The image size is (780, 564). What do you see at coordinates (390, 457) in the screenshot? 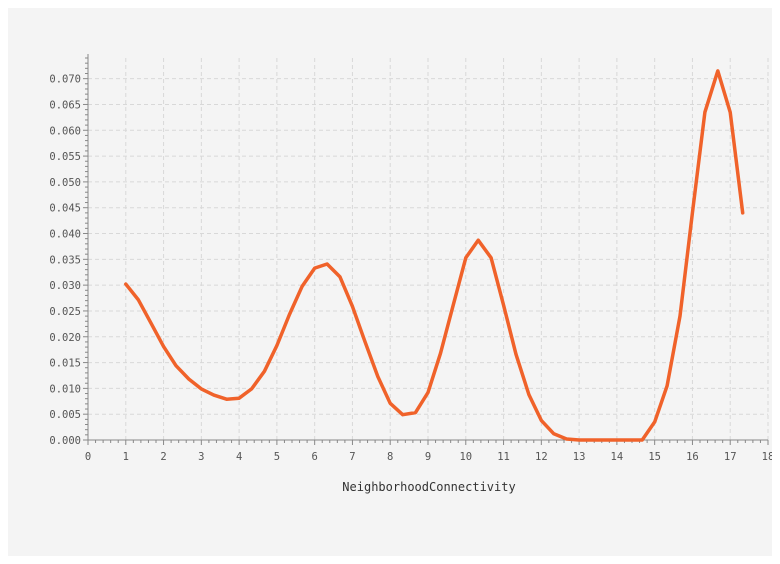
I see `x-tick-label: 8` at bounding box center [390, 457].